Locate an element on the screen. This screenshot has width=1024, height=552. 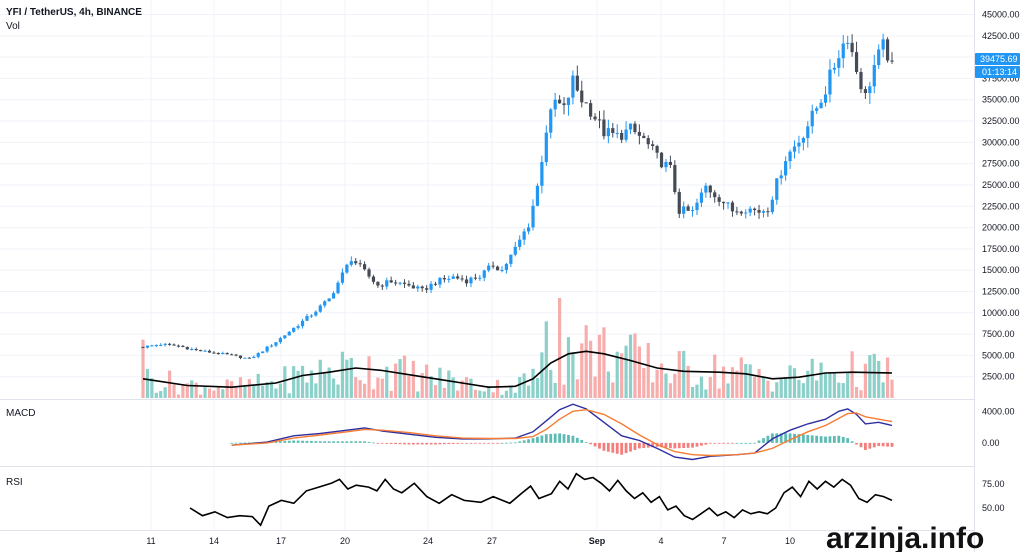
rsi-legend: RSI is located at coordinates (14, 482).